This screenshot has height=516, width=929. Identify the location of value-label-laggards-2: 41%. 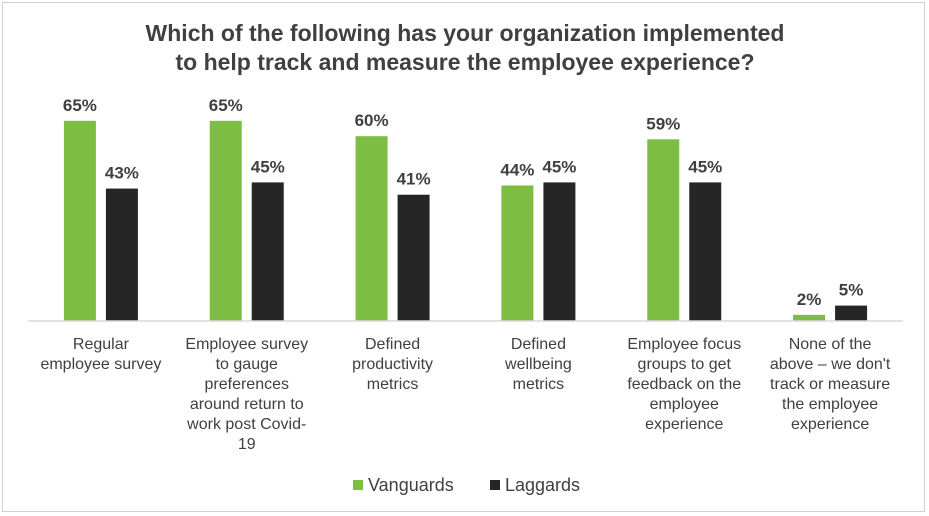
(414, 179).